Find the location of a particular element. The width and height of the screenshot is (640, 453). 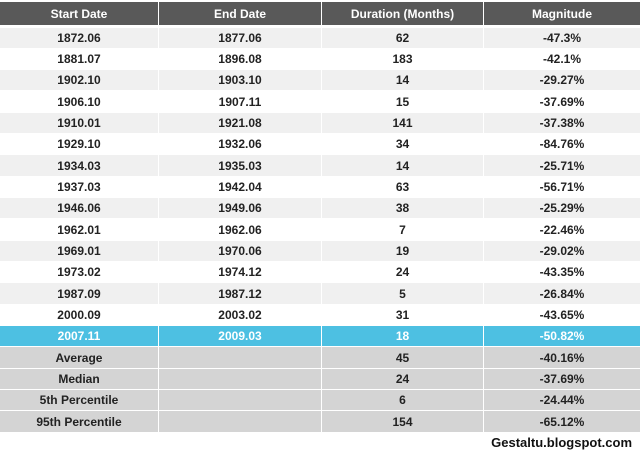

table-cell: 141 is located at coordinates (402, 123).